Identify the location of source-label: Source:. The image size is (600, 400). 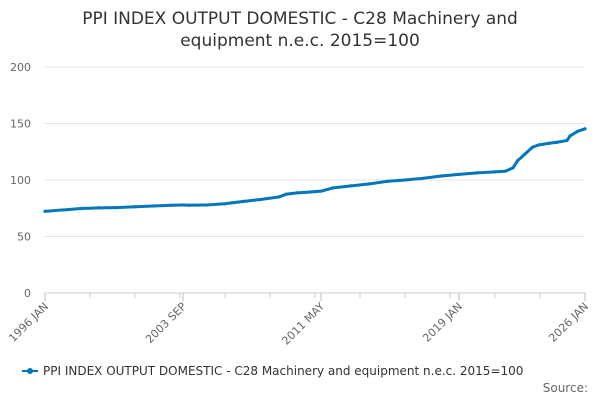
(565, 388).